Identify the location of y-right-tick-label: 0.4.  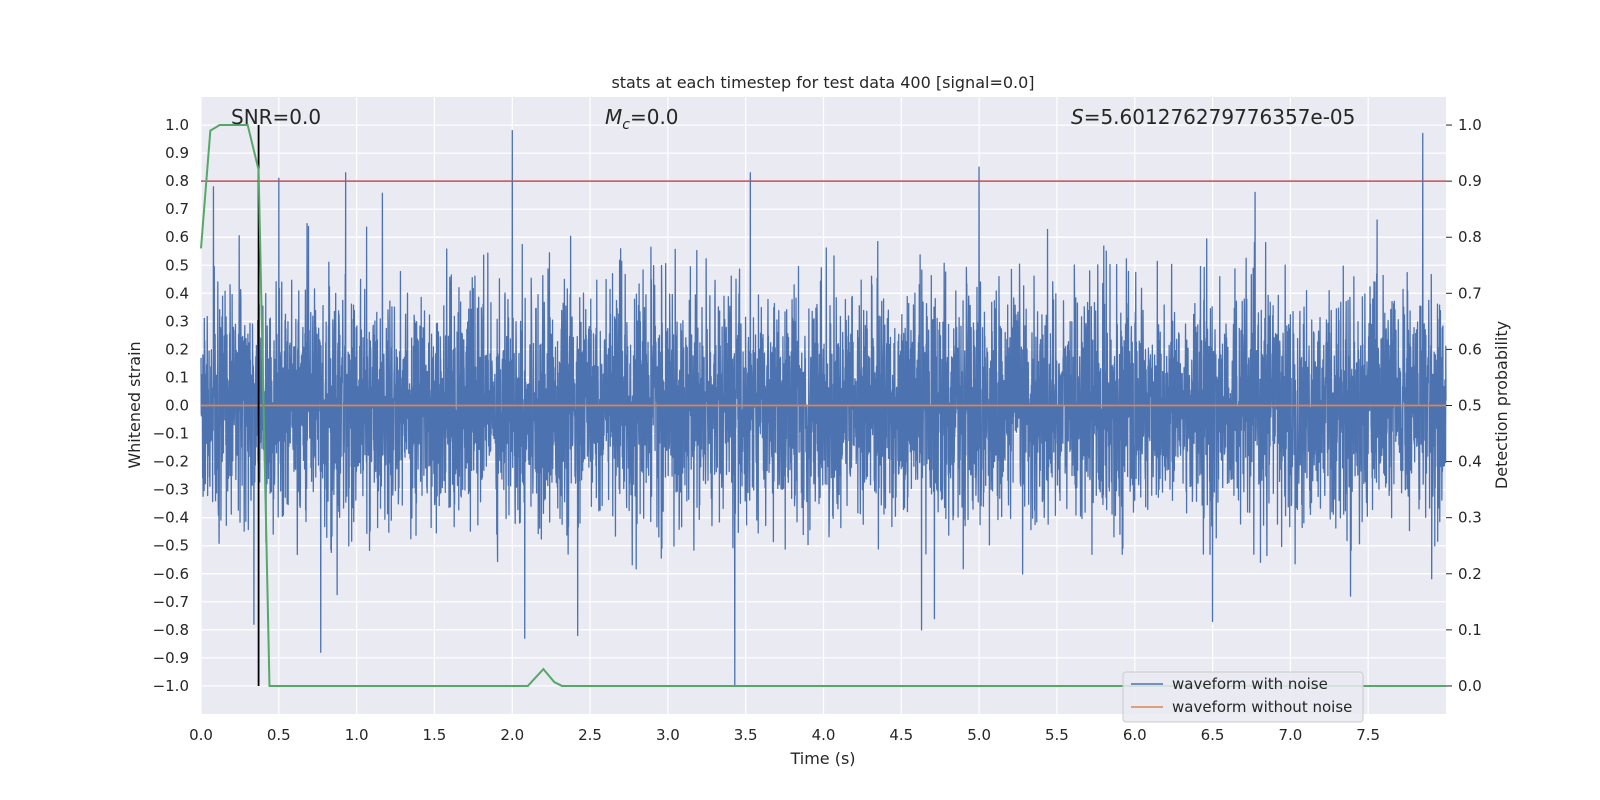
(1470, 462).